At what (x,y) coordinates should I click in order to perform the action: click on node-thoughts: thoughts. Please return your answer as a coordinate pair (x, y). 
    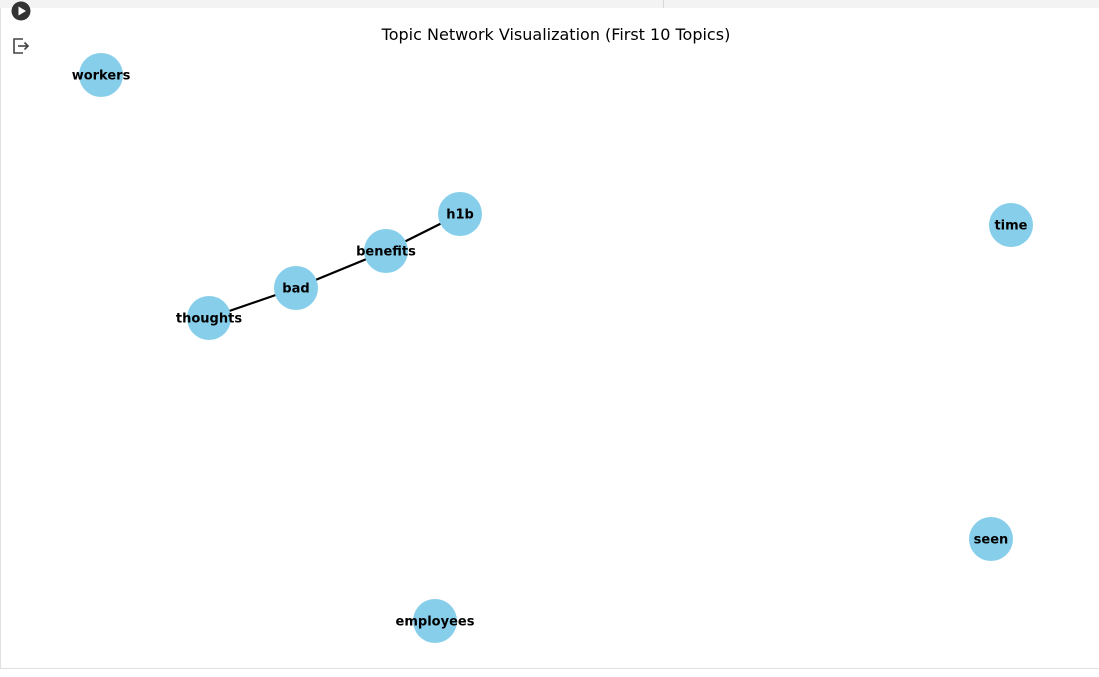
    Looking at the image, I should click on (209, 318).